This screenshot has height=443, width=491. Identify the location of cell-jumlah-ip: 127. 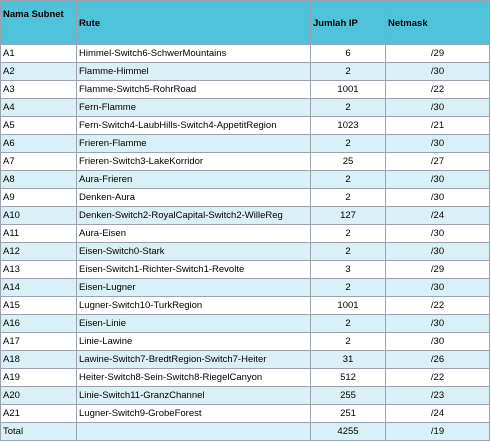
(348, 215).